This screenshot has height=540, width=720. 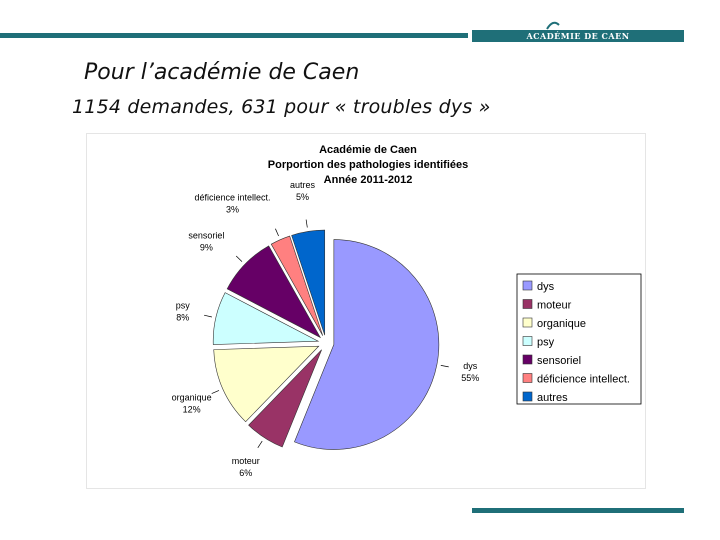 What do you see at coordinates (546, 343) in the screenshot?
I see `legend-entry-psy: psy` at bounding box center [546, 343].